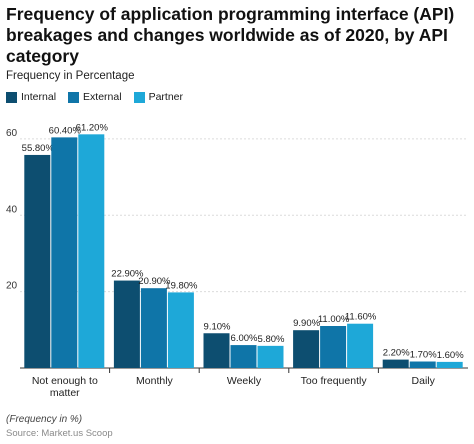 Image resolution: width=474 pixels, height=444 pixels. What do you see at coordinates (244, 381) in the screenshot?
I see `x-tick-label: Weekly` at bounding box center [244, 381].